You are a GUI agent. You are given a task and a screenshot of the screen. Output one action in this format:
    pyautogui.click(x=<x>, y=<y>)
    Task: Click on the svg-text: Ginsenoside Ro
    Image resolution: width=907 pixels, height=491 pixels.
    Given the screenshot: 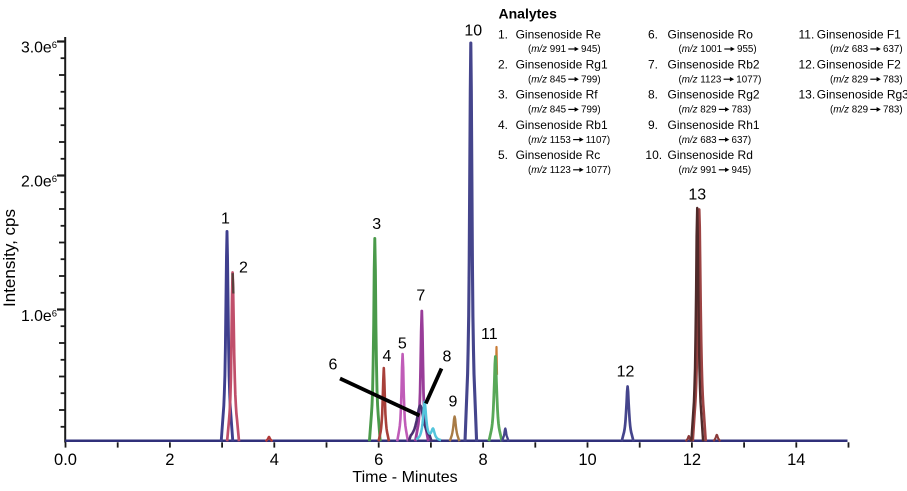 What is the action you would take?
    pyautogui.click(x=711, y=34)
    